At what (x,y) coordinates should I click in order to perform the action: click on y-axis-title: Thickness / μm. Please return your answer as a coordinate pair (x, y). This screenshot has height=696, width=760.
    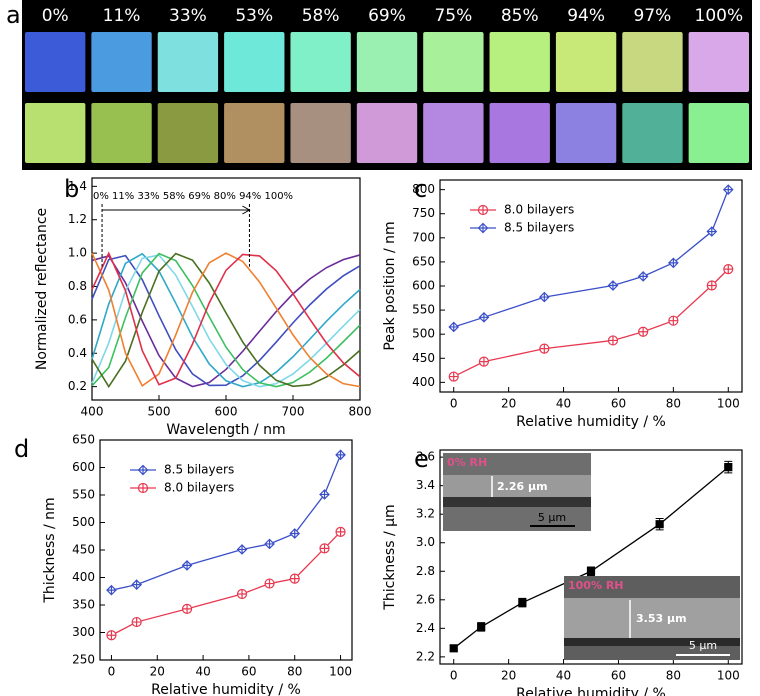
    Looking at the image, I should click on (390, 557).